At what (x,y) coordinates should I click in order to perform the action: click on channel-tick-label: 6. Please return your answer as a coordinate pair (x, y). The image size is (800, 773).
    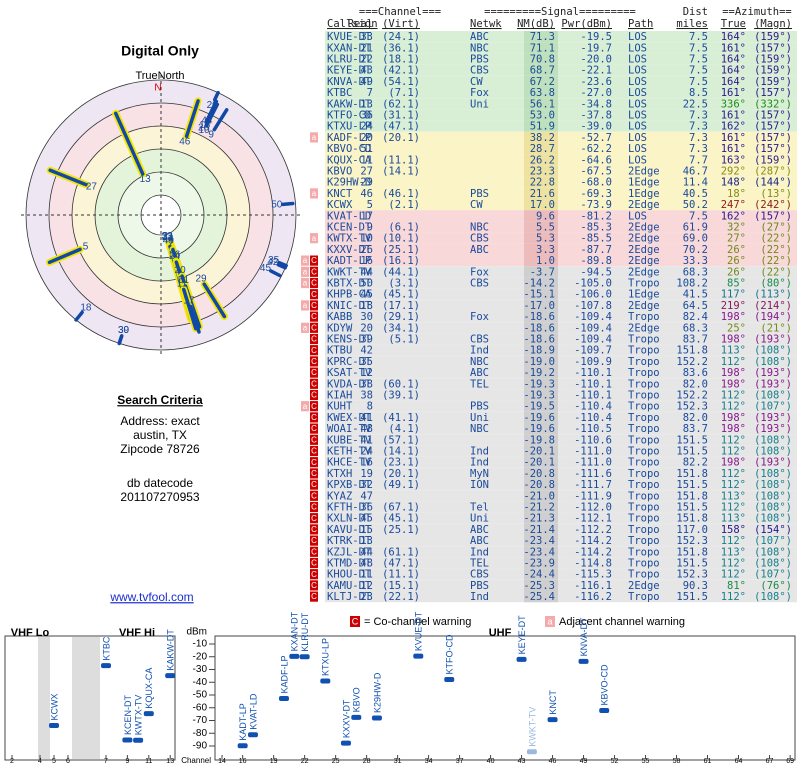
    Looking at the image, I should click on (68, 761).